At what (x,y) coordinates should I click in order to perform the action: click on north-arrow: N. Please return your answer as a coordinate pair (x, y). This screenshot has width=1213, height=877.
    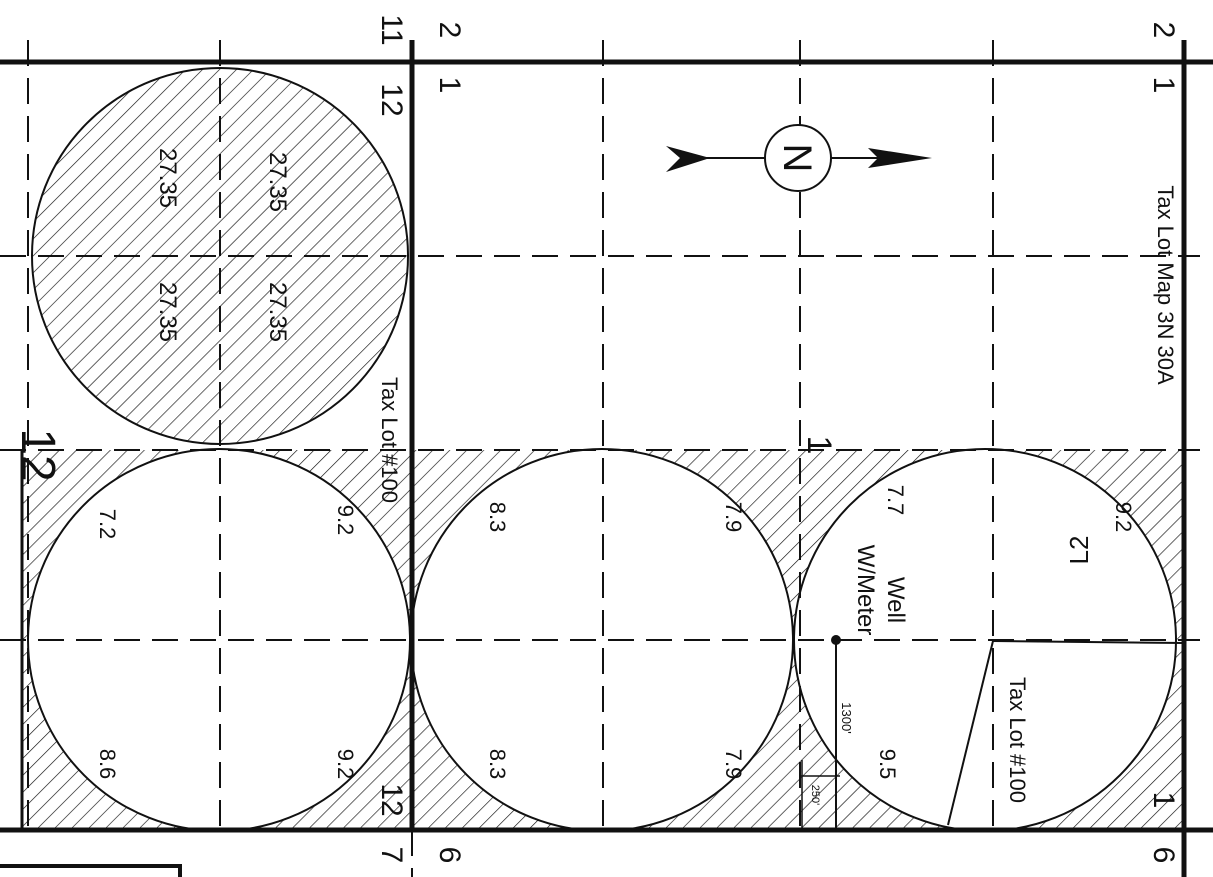
    Looking at the image, I should click on (799, 158).